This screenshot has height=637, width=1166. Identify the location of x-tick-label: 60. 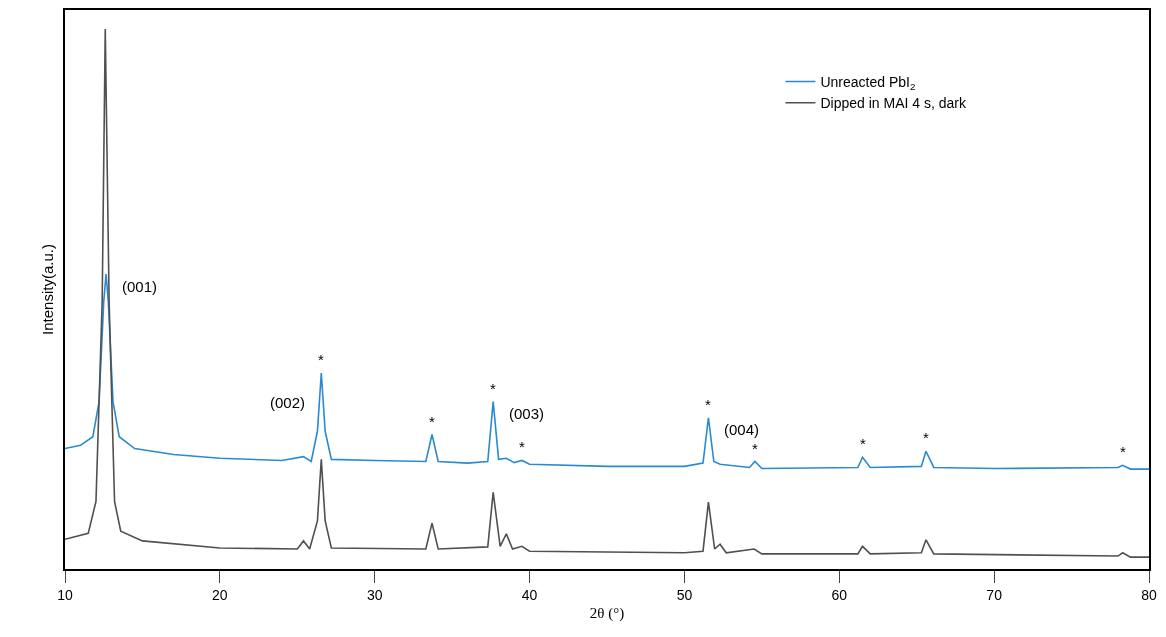
(839, 594).